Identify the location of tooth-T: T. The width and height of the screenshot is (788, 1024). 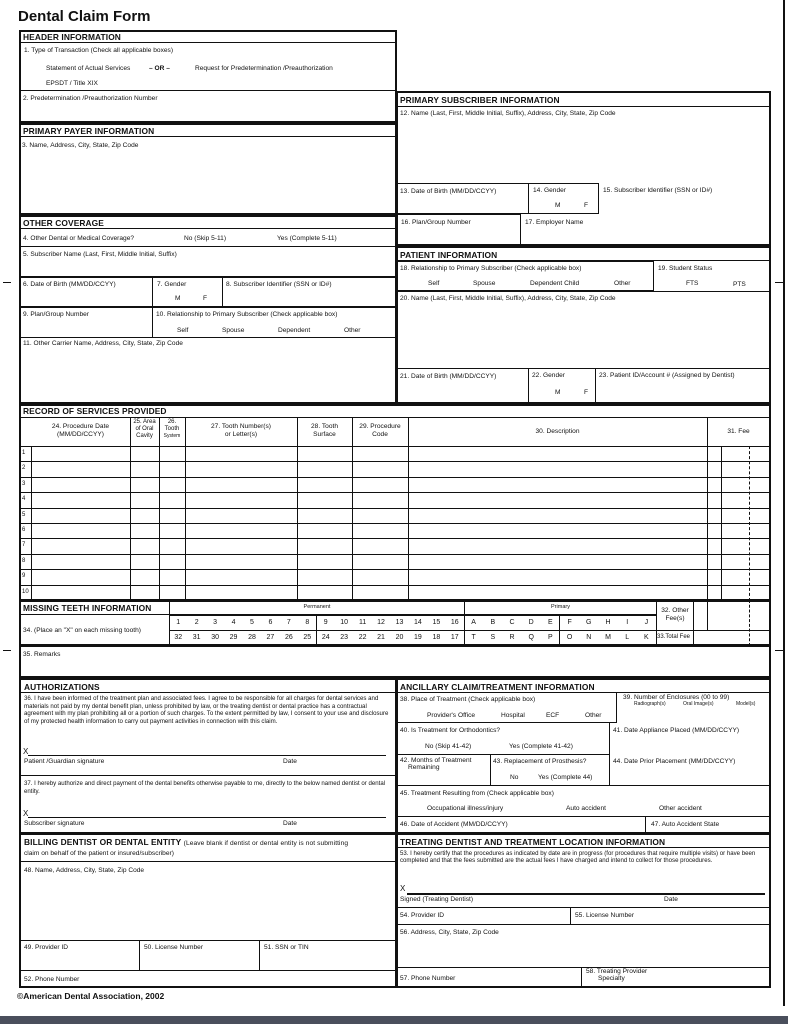
(473, 637).